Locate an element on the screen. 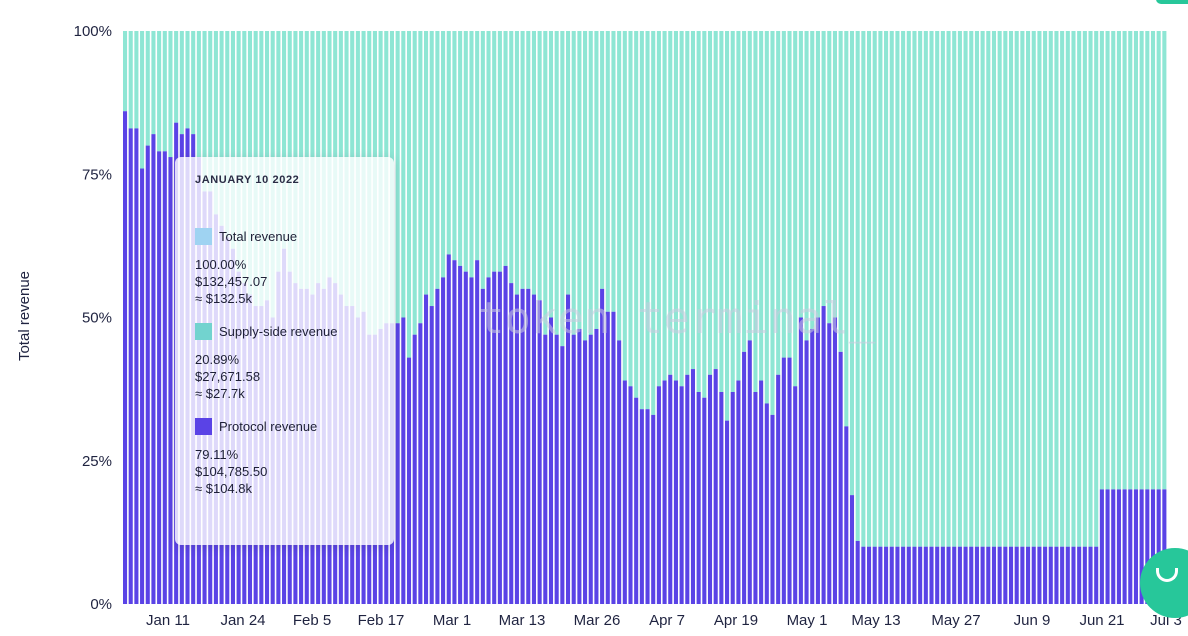 The height and width of the screenshot is (636, 1188). top-badge is located at coordinates (1172, 2).